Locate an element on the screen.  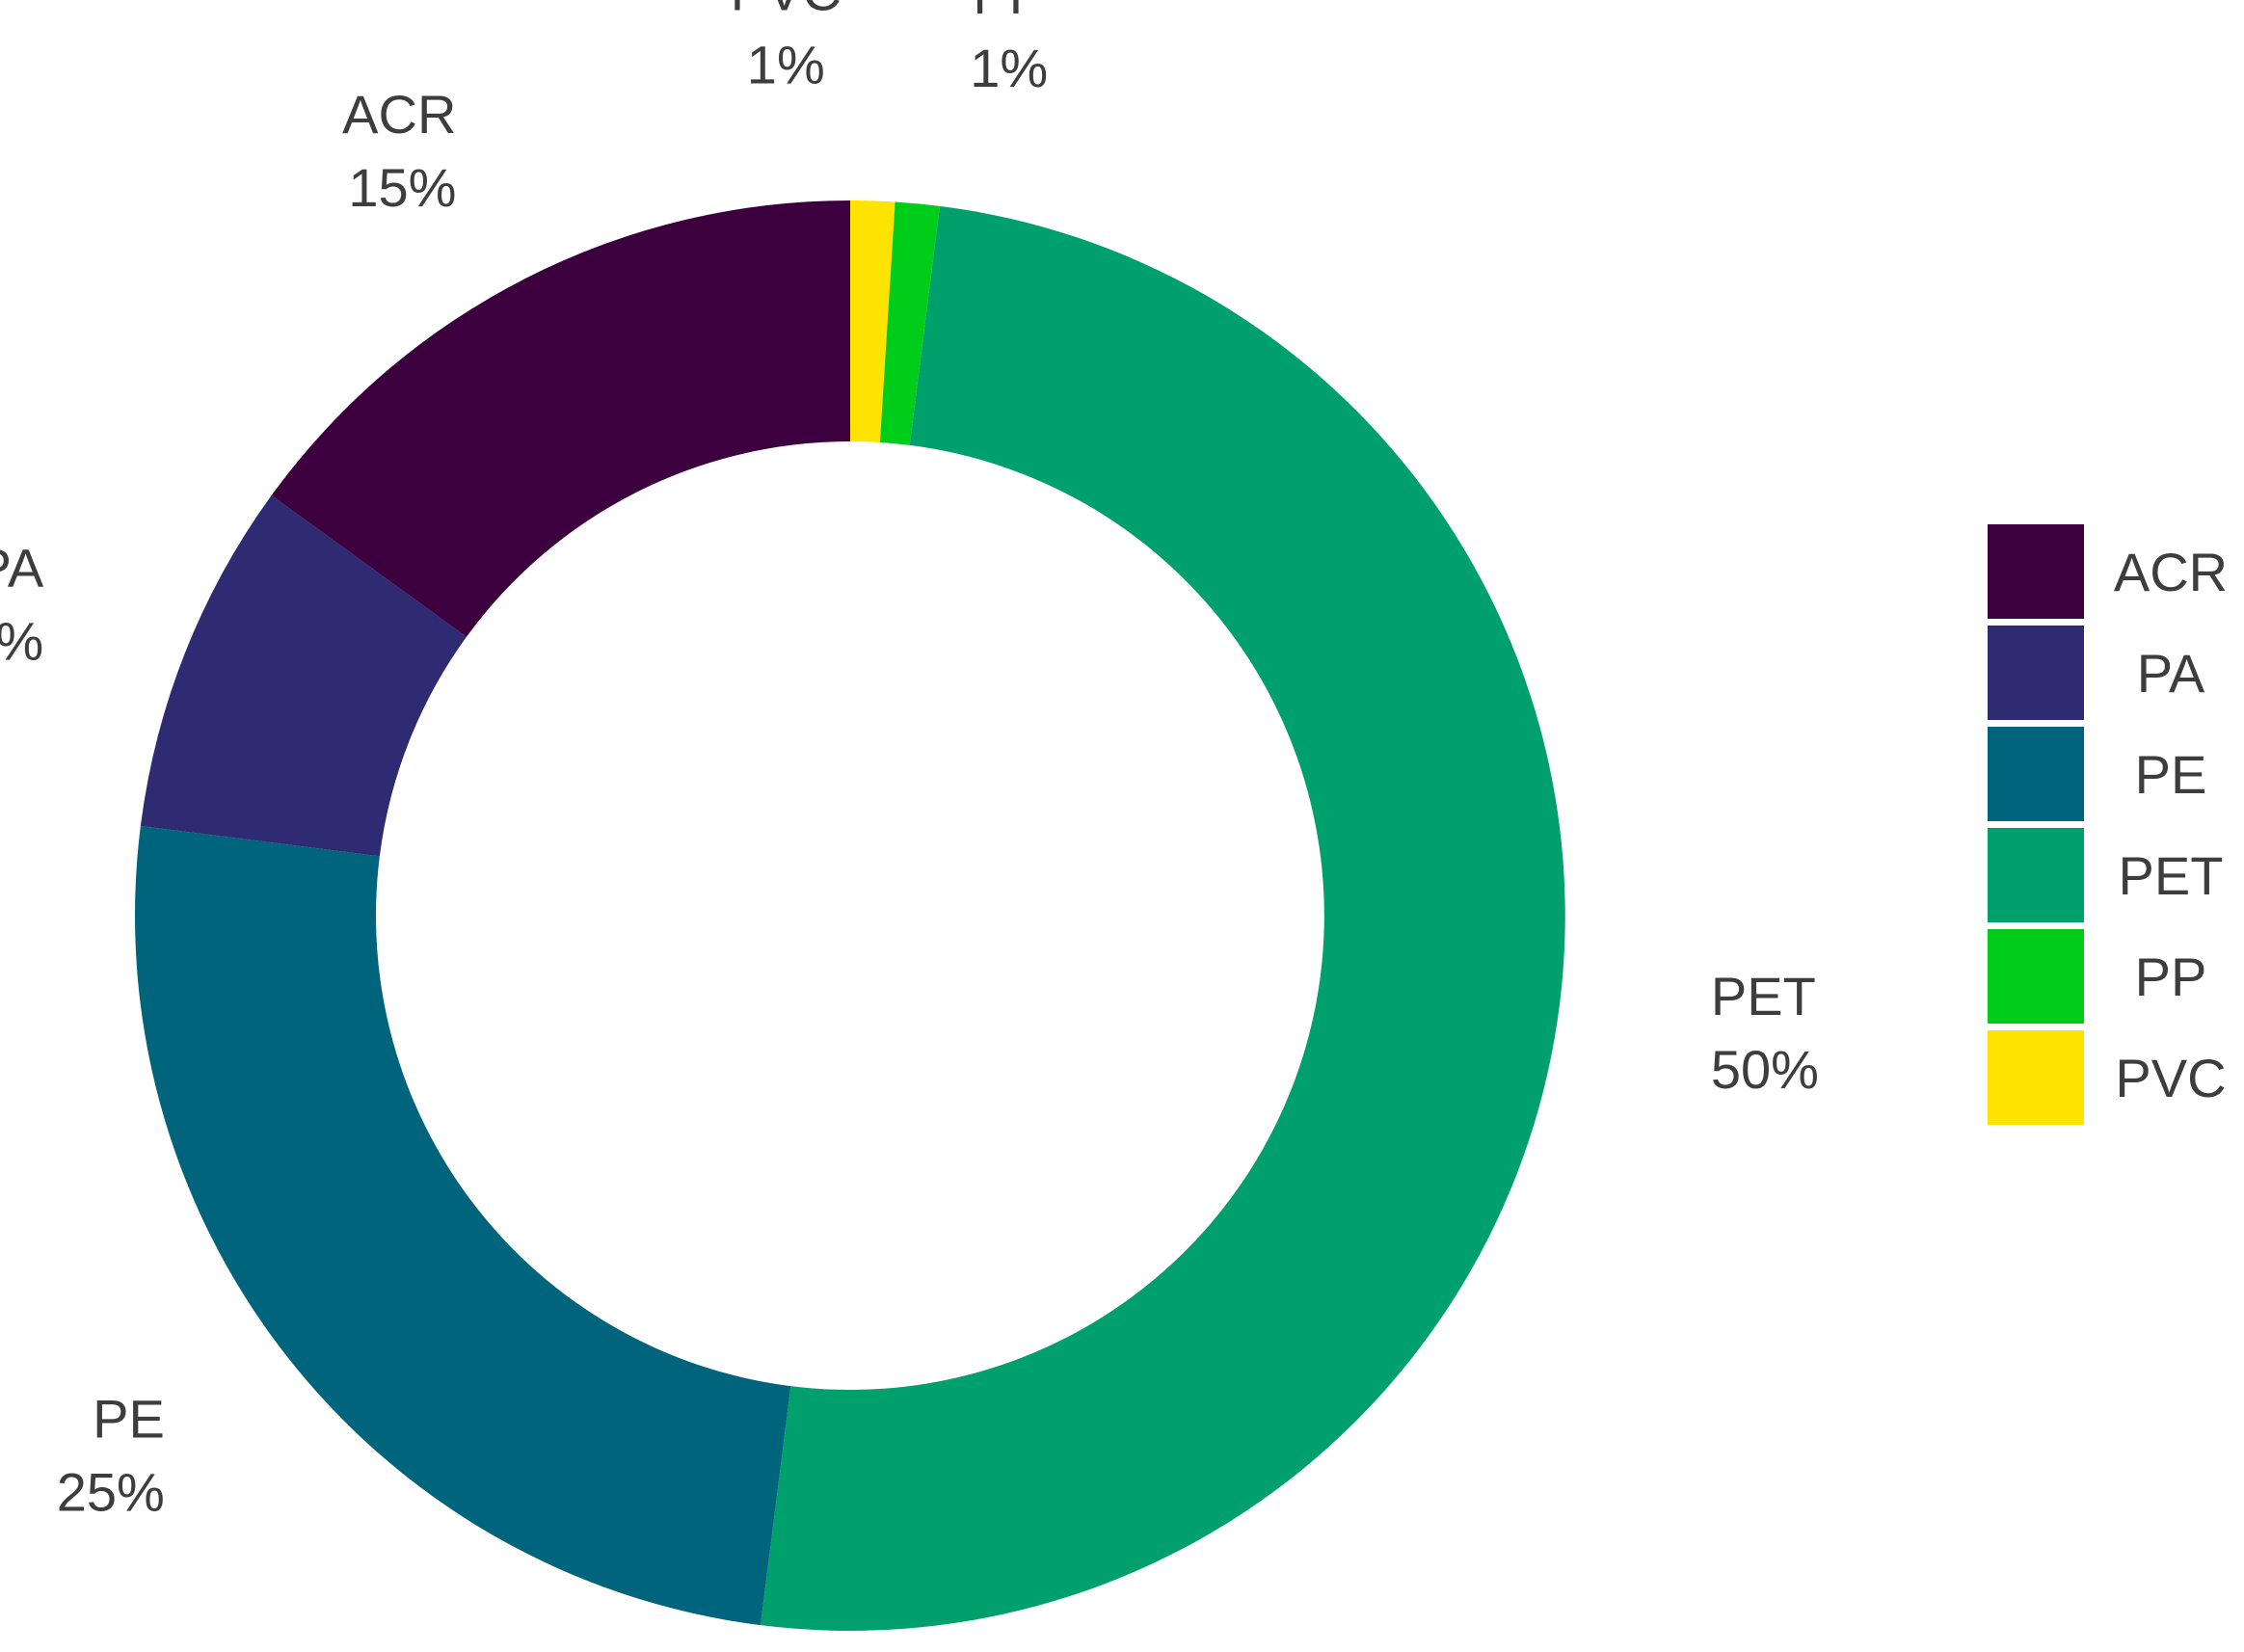
slice-label-percent: 8% is located at coordinates (21, 641).